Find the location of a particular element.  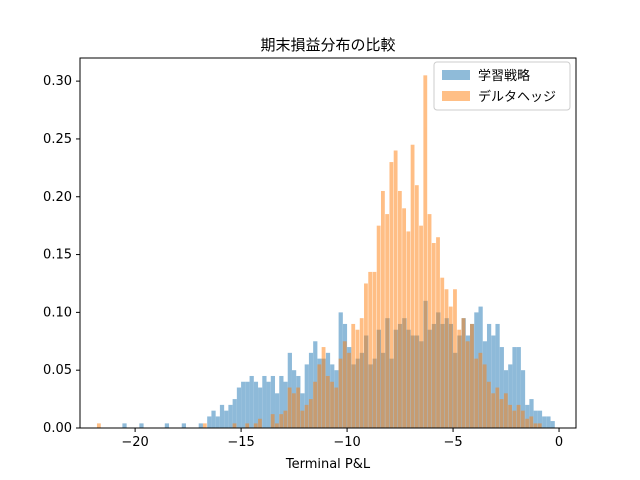

chart-title: 期末損益分布の比較 is located at coordinates (327, 45).